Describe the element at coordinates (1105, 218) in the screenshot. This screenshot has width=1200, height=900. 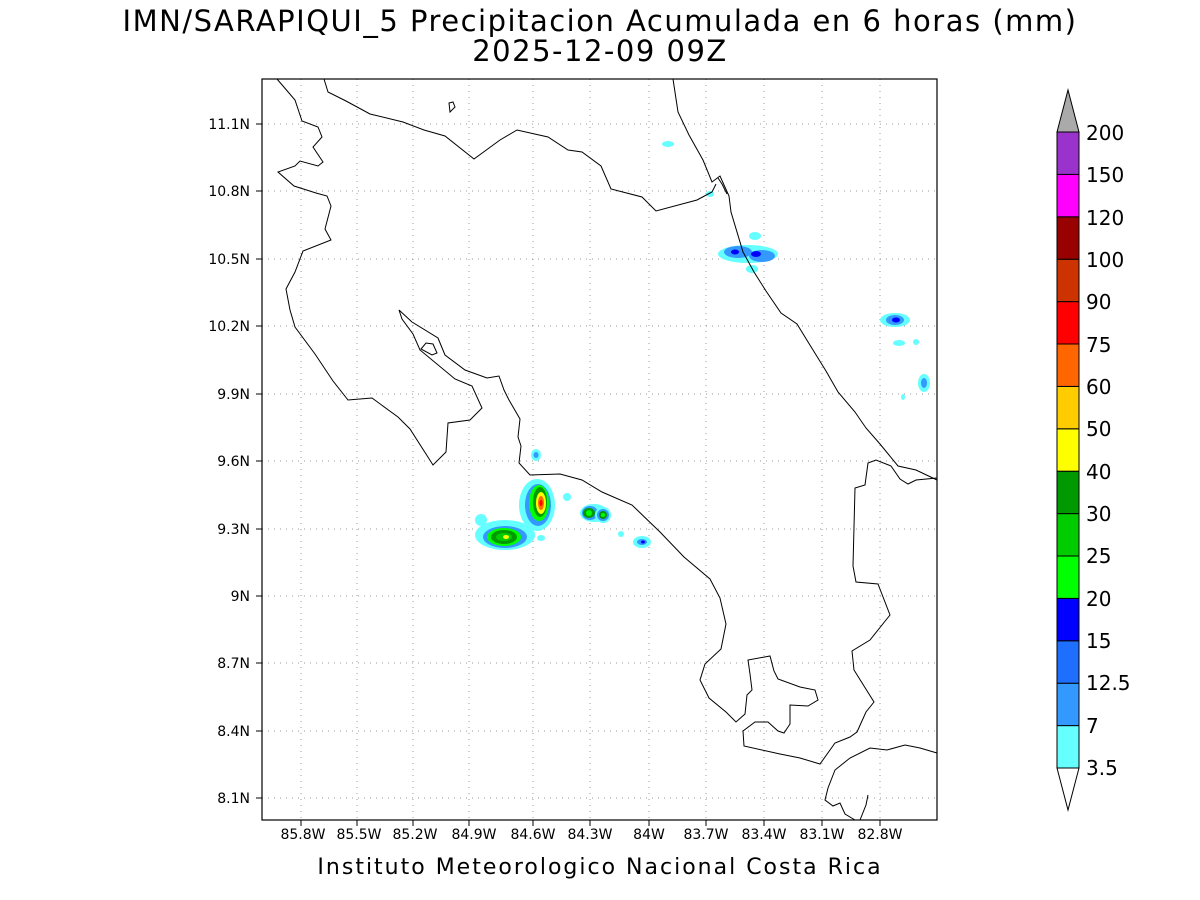
I see `colorbar-label: 120` at that location.